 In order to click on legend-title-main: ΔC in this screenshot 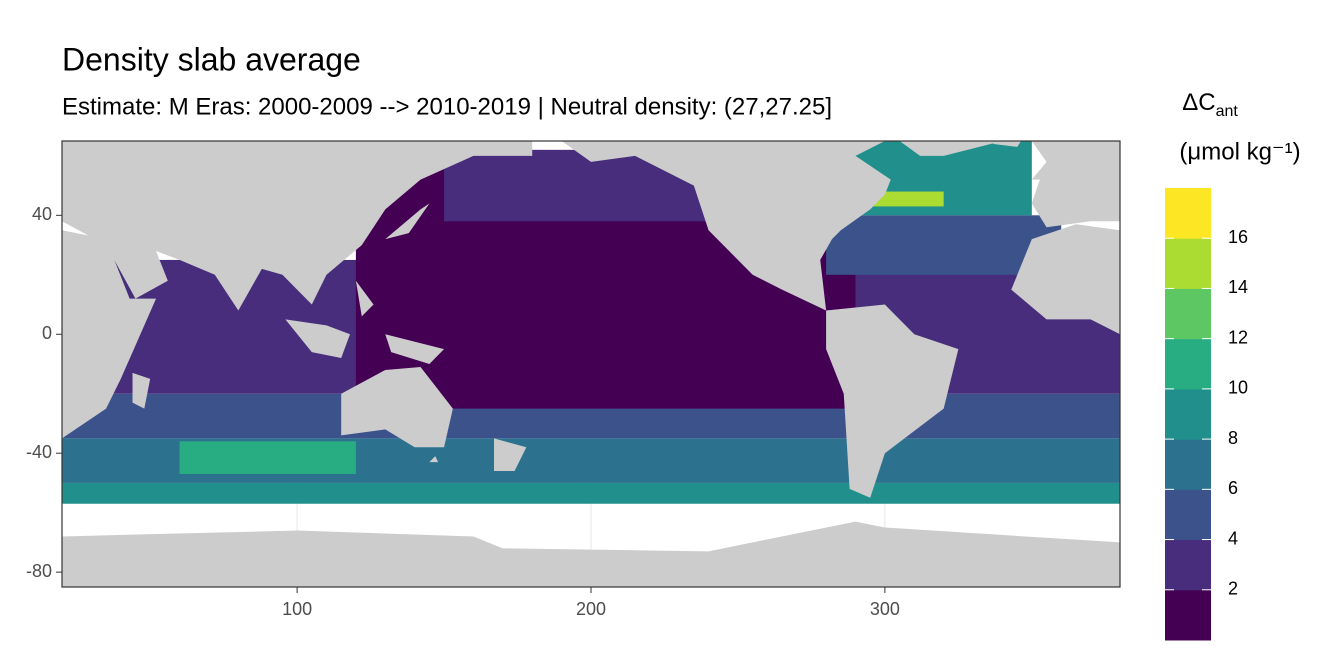, I will do `click(1198, 102)`.